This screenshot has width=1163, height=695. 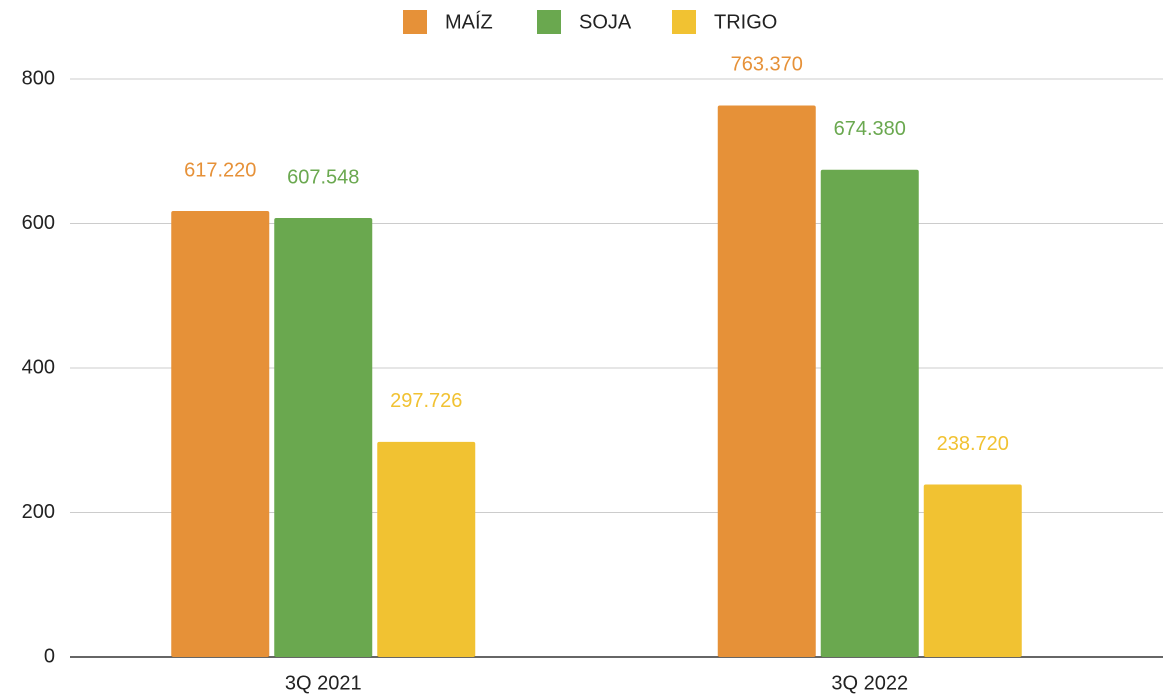 I want to click on y-tick-label: 600, so click(x=38, y=223).